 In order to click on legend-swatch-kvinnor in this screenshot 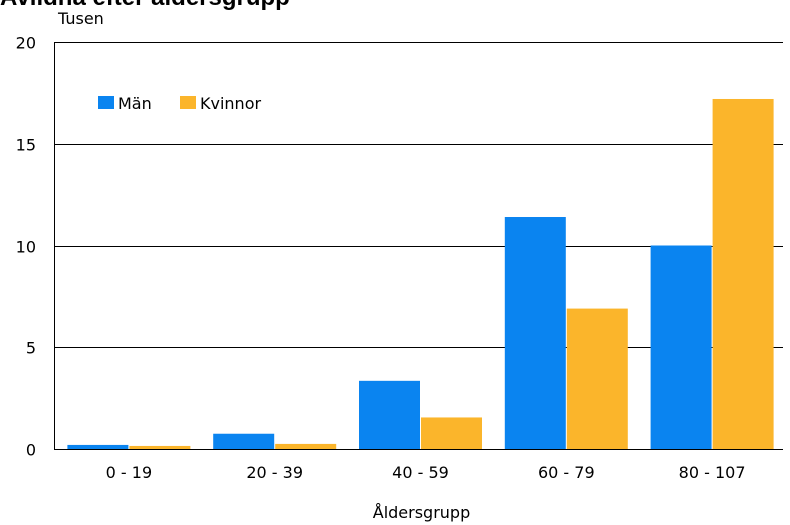, I will do `click(188, 102)`.